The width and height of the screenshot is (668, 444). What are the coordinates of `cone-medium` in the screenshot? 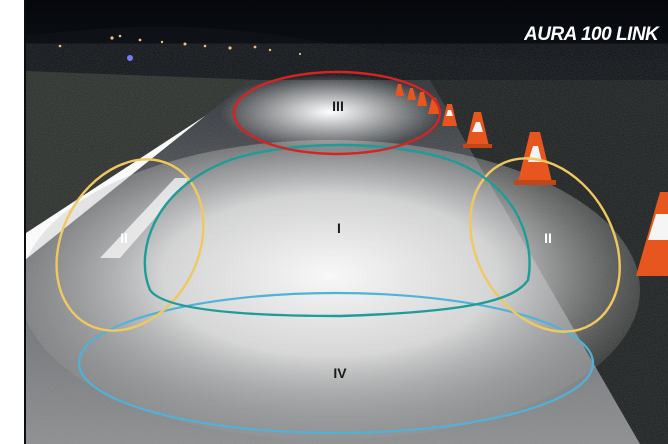 It's located at (477, 130).